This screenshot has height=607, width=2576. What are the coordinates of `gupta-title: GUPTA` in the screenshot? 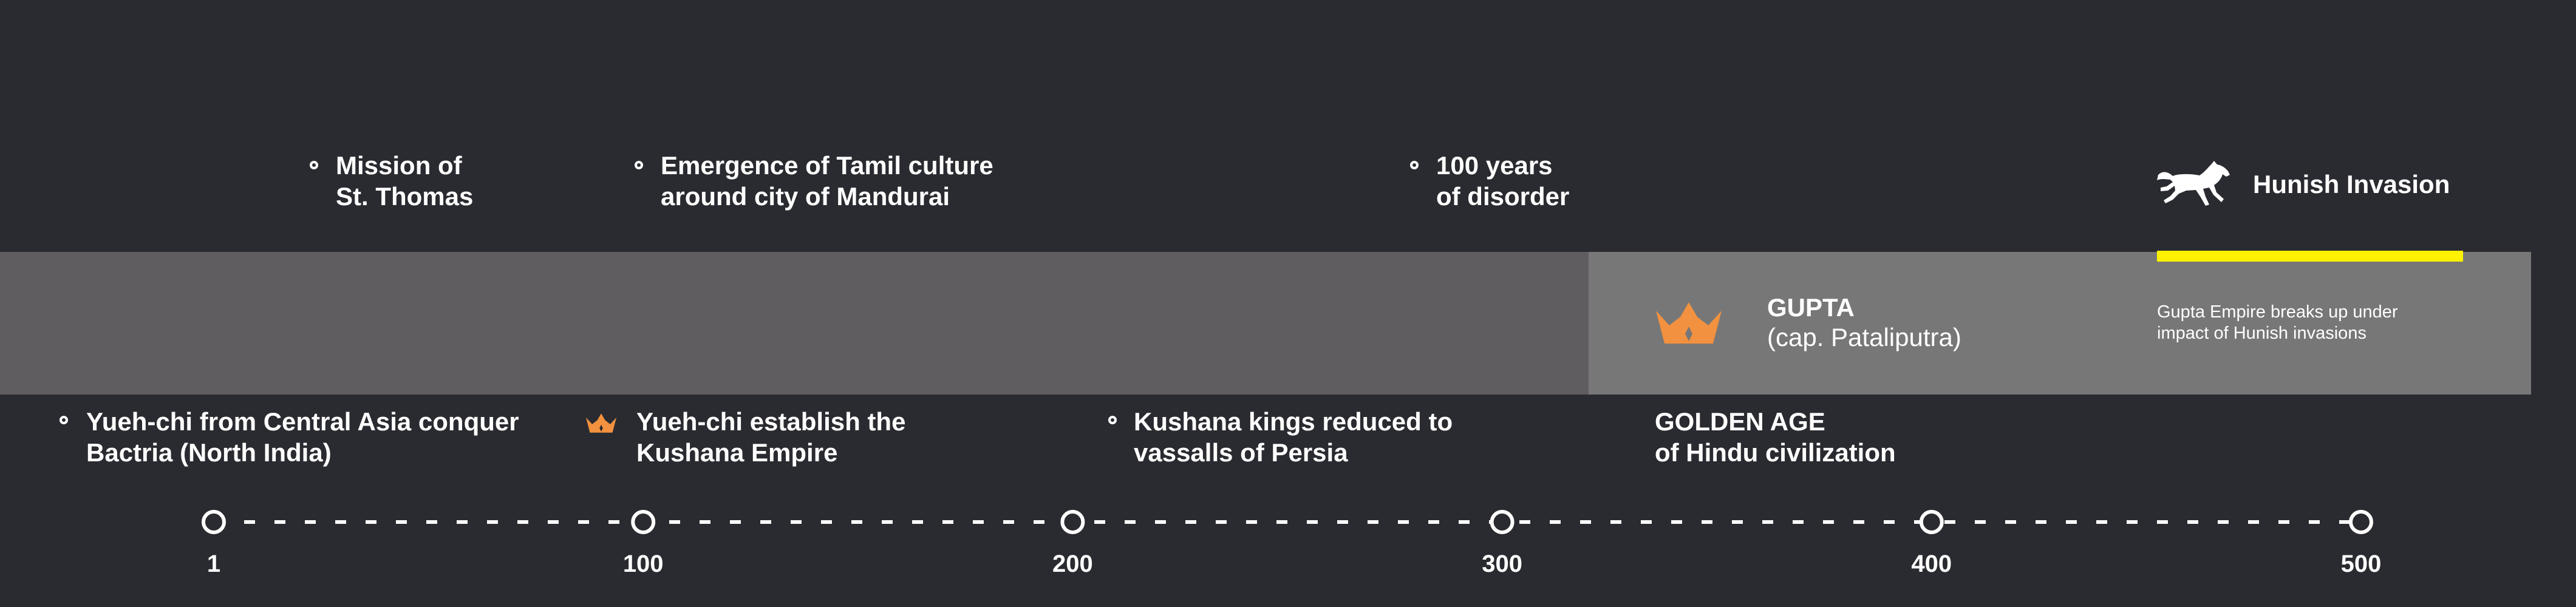 It's located at (1811, 307).